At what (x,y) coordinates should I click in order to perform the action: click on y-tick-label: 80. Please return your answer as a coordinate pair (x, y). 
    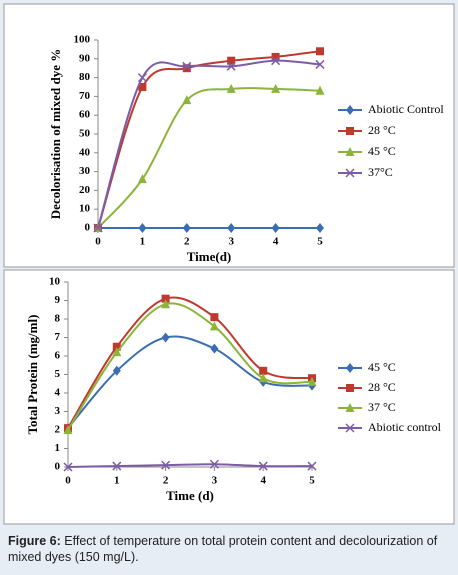
    Looking at the image, I should click on (85, 77).